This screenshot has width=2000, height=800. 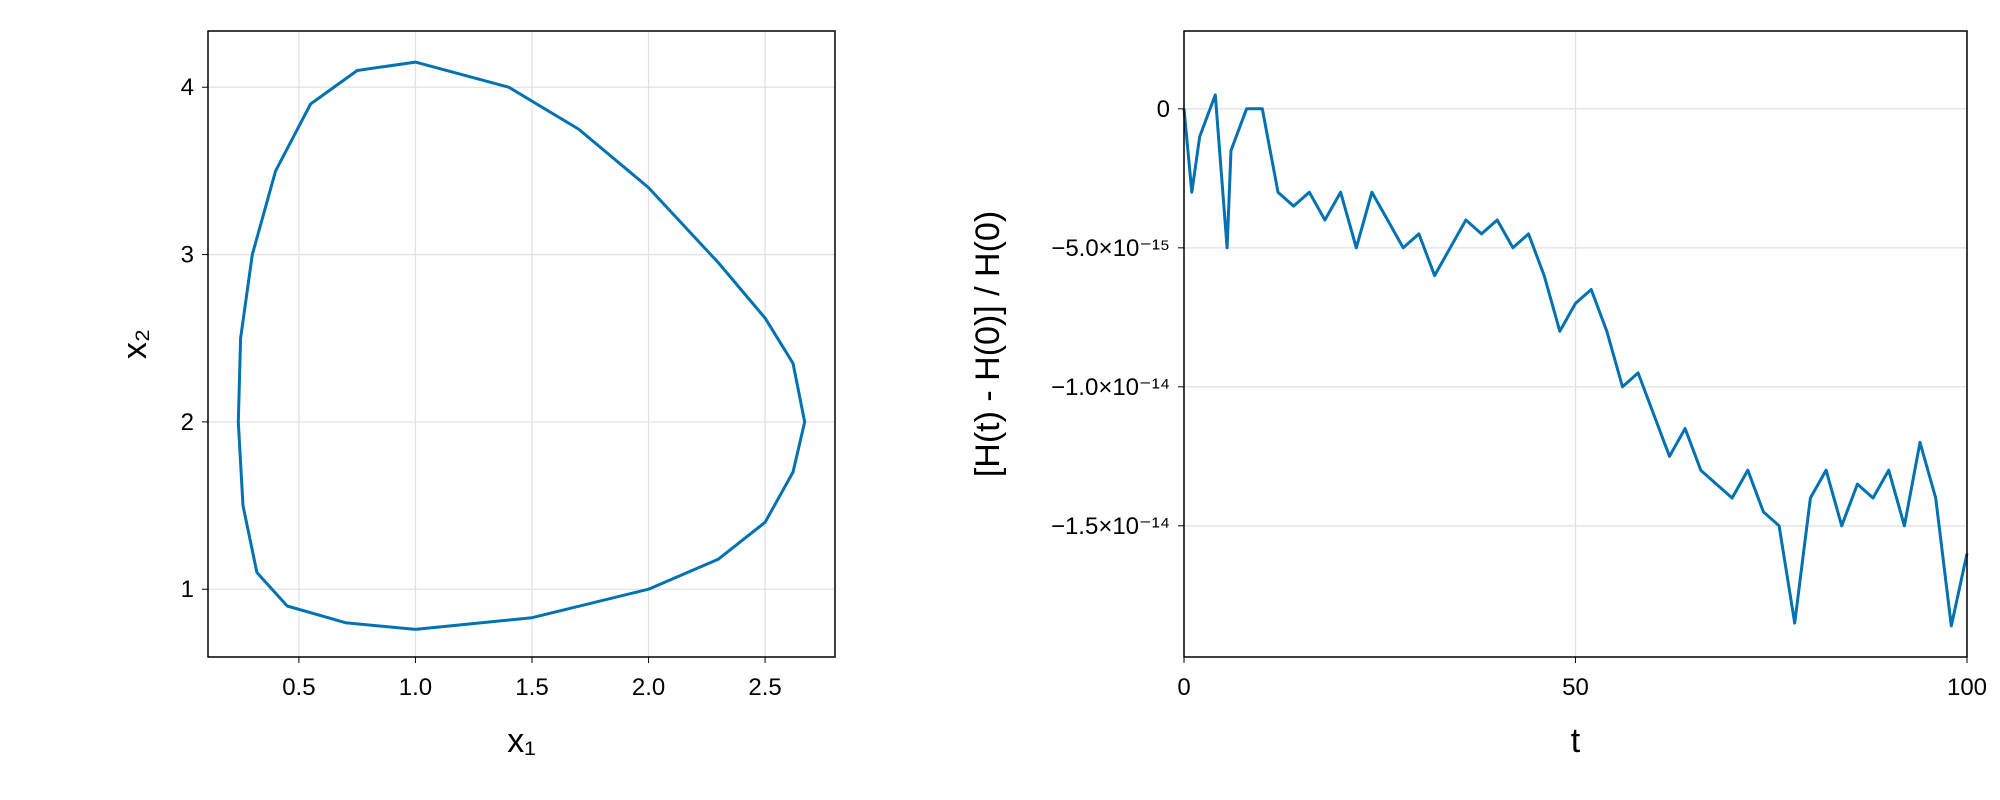 I want to click on y-tick-label: −5.0×10⁻¹⁵, so click(x=1110, y=248).